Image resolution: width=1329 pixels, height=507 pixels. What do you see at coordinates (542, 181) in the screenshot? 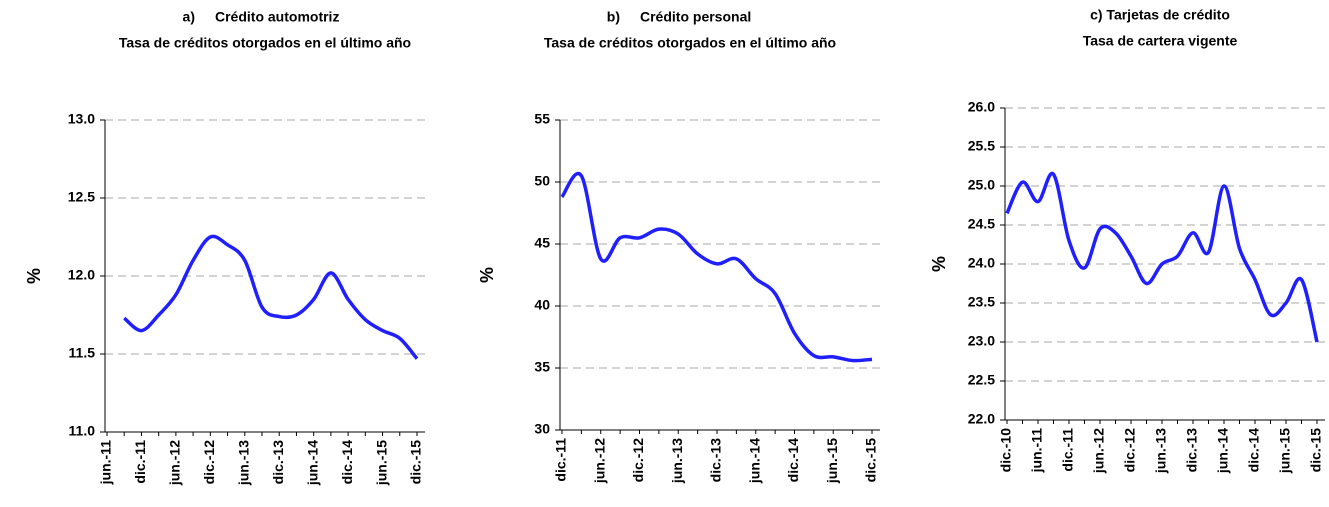
I see `y-tick-label: 50` at bounding box center [542, 181].